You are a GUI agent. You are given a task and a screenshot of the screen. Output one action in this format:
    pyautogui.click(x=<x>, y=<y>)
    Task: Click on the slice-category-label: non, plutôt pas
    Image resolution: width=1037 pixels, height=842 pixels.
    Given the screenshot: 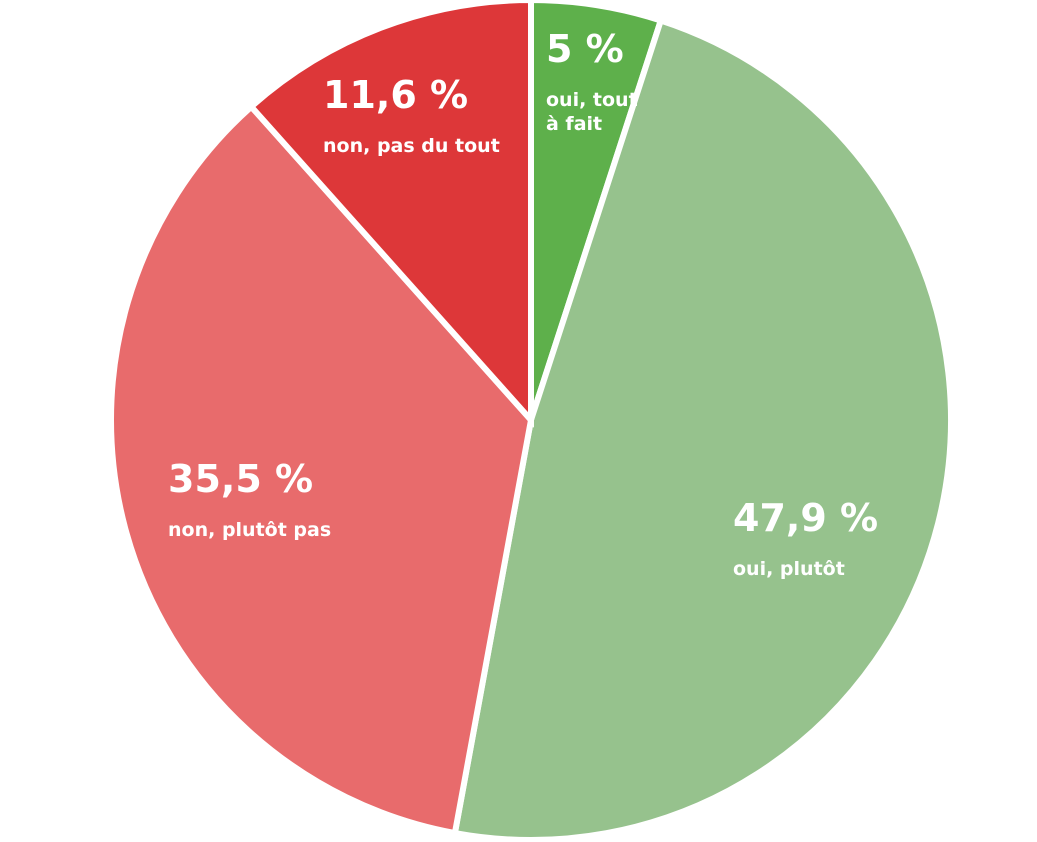 What is the action you would take?
    pyautogui.click(x=249, y=530)
    